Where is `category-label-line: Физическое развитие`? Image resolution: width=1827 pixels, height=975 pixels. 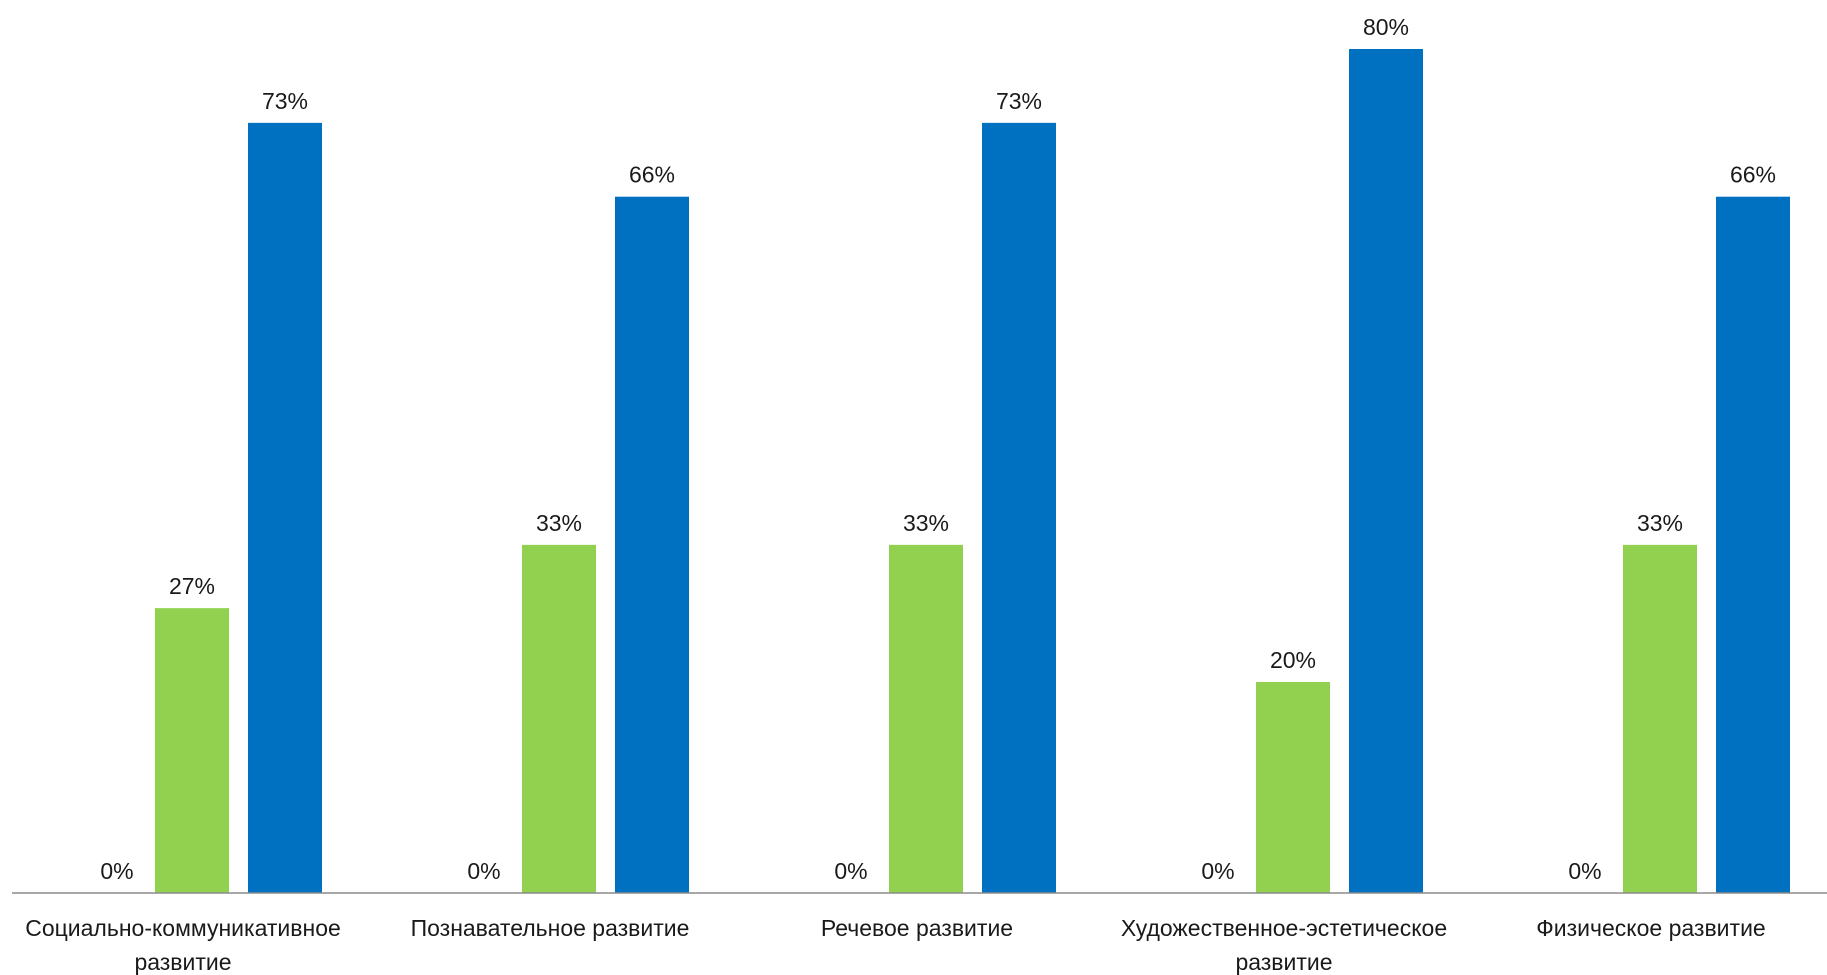
category-label-line: Физическое развитие is located at coordinates (1650, 928).